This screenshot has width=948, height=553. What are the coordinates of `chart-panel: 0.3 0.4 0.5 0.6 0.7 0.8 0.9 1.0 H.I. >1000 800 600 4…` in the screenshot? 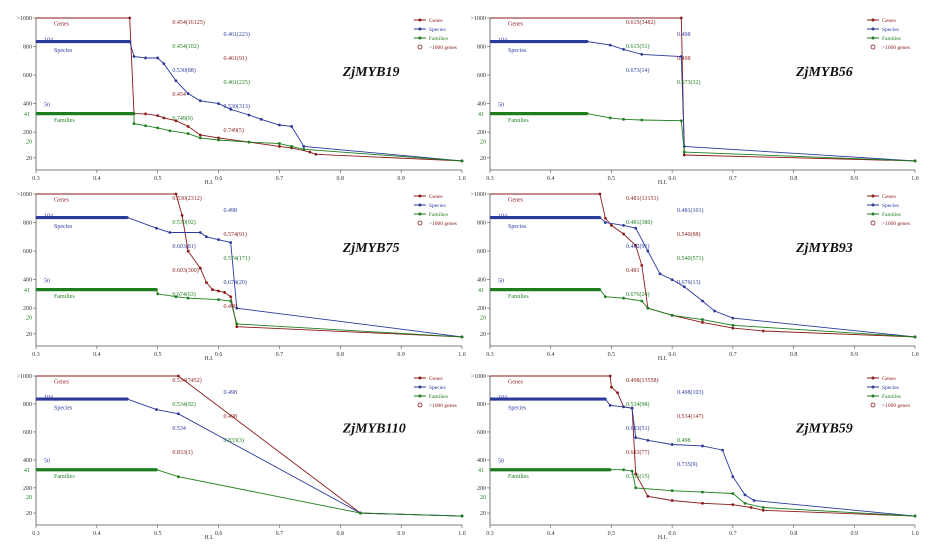 It's located at (695, 277).